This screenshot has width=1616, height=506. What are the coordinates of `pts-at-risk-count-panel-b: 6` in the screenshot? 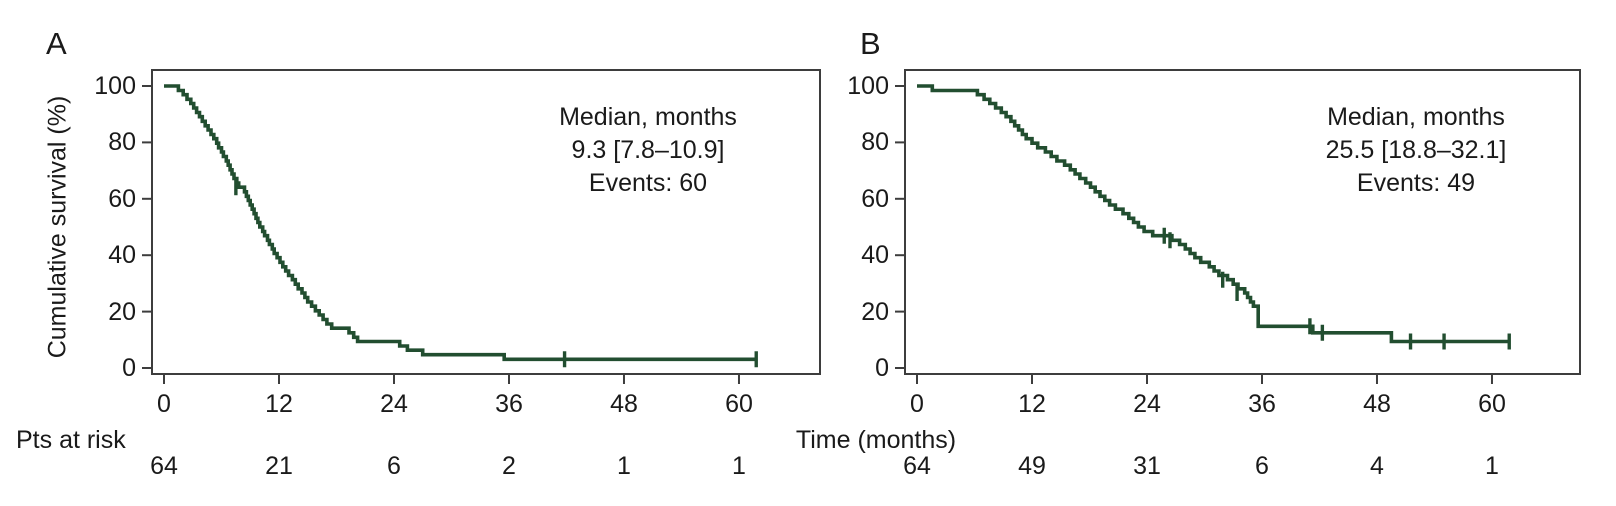 It's located at (1262, 466).